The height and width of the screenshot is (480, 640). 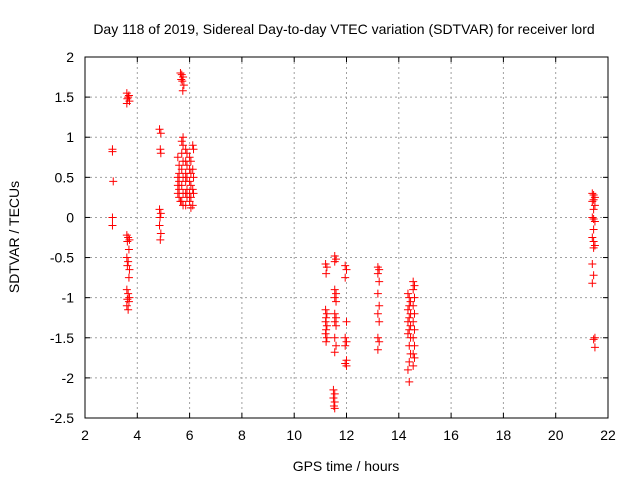 What do you see at coordinates (504, 435) in the screenshot?
I see `x-tick-label: 18` at bounding box center [504, 435].